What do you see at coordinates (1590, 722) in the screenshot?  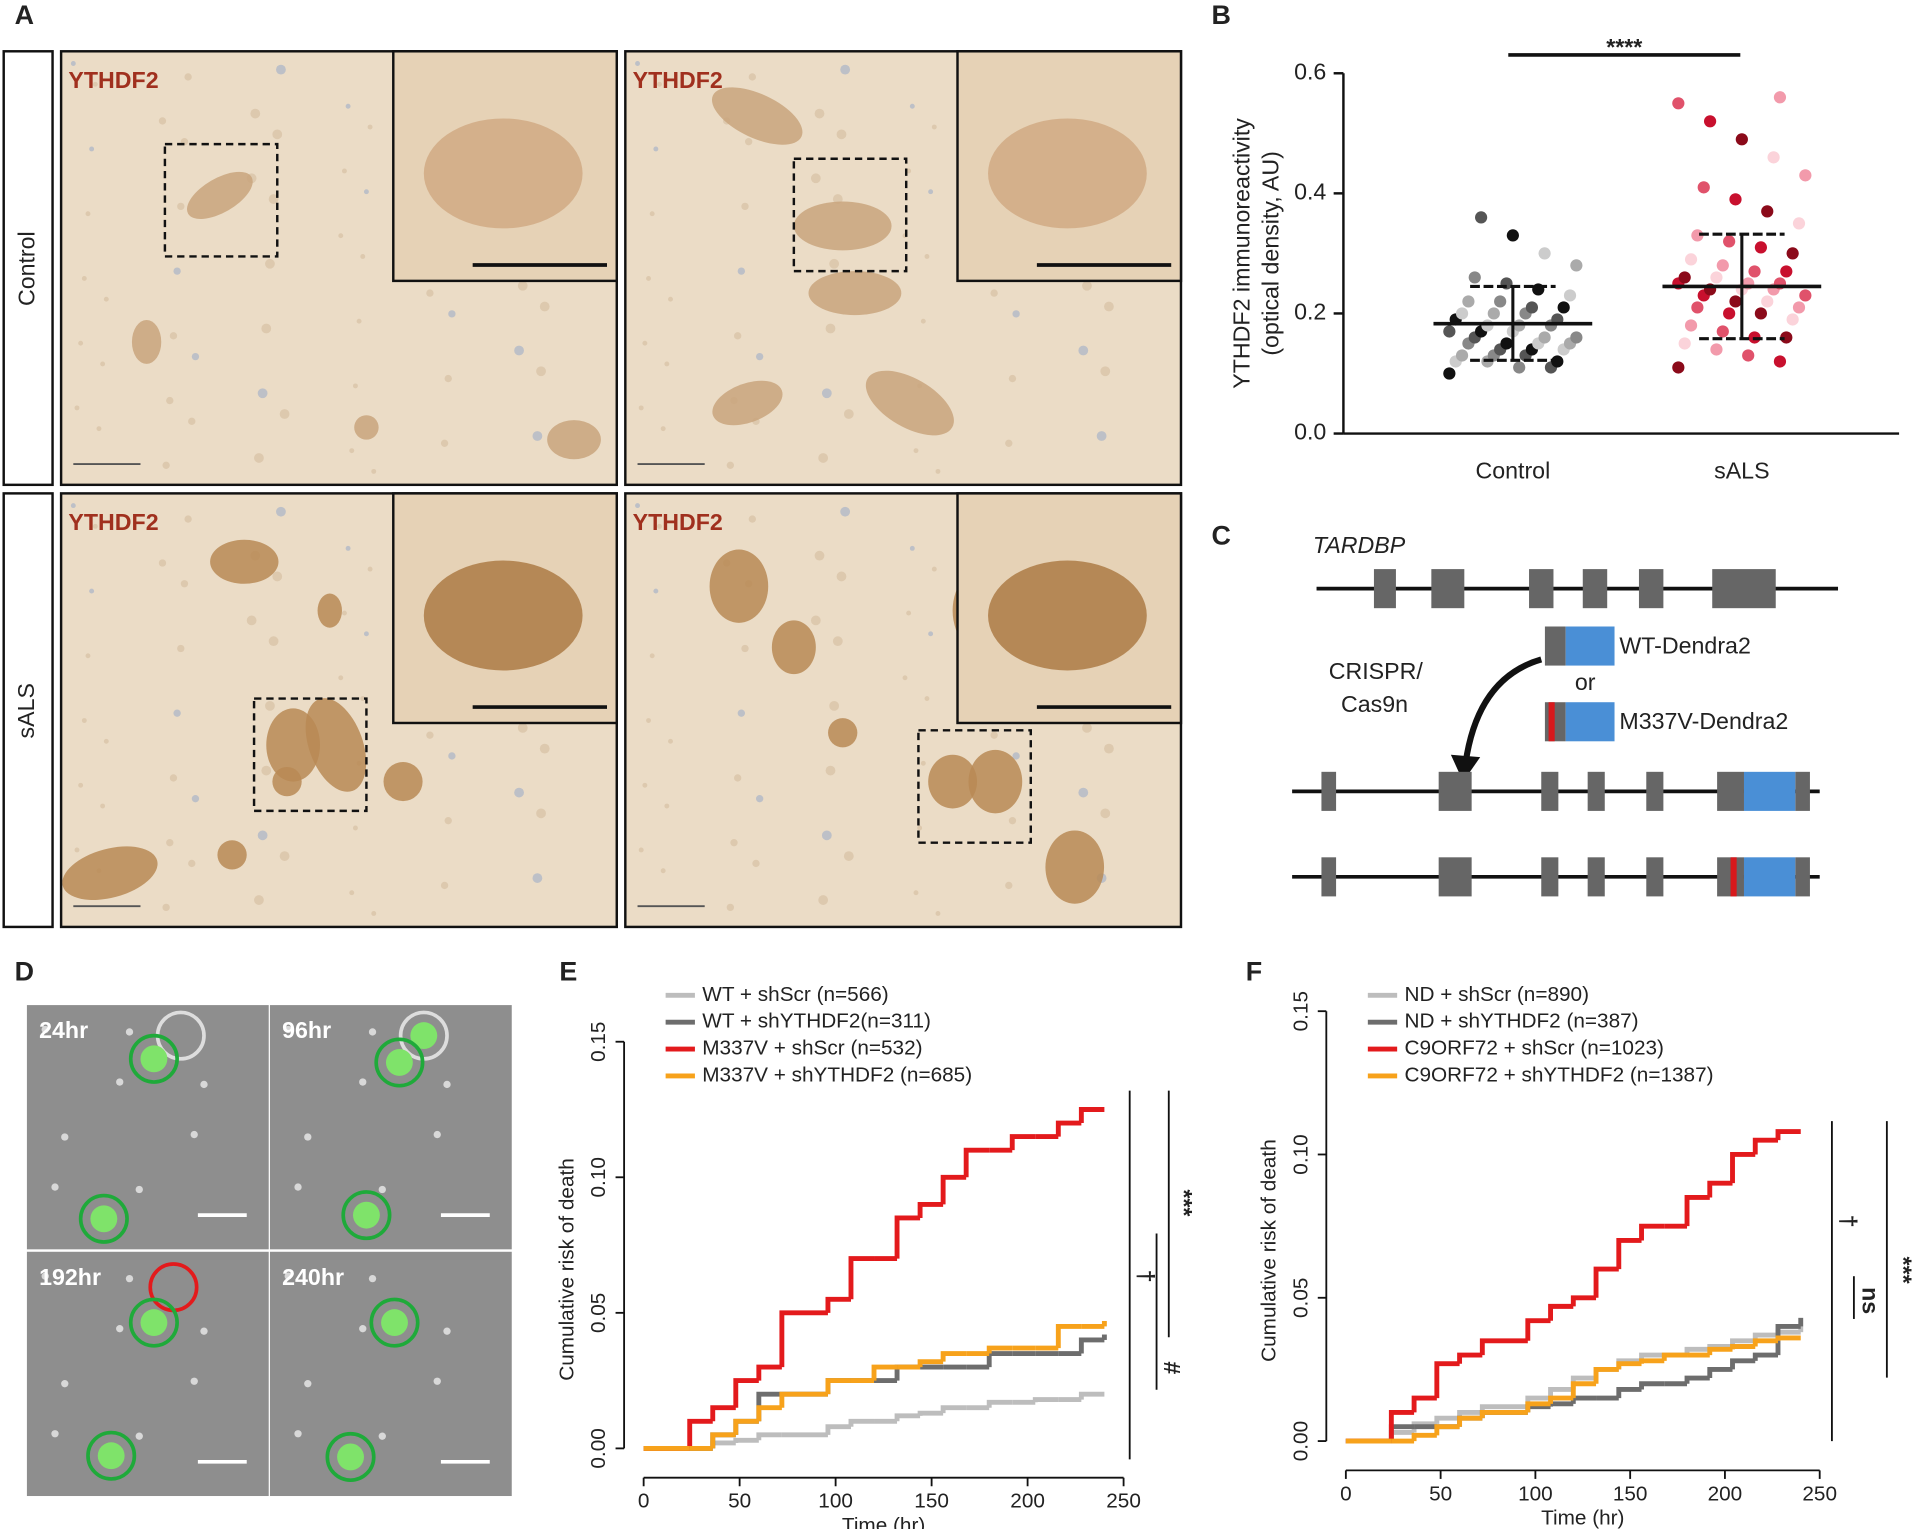 I see `dendra2` at bounding box center [1590, 722].